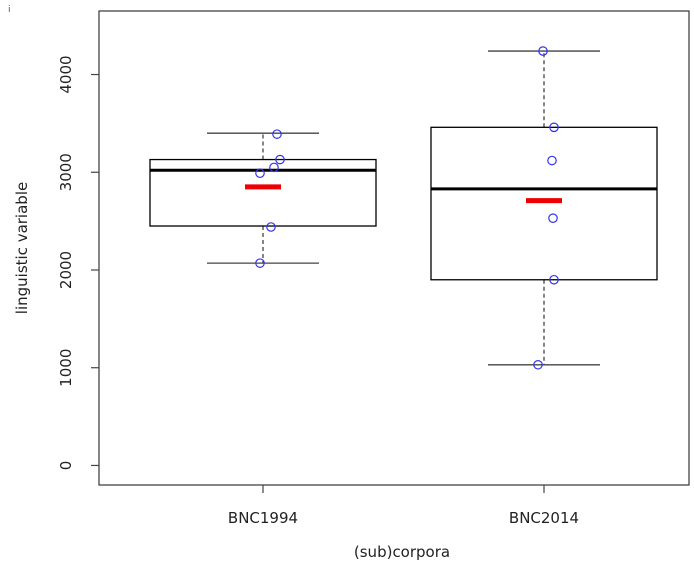 This screenshot has height=562, width=694. Describe the element at coordinates (66, 466) in the screenshot. I see `y-tick-label: 0` at that location.